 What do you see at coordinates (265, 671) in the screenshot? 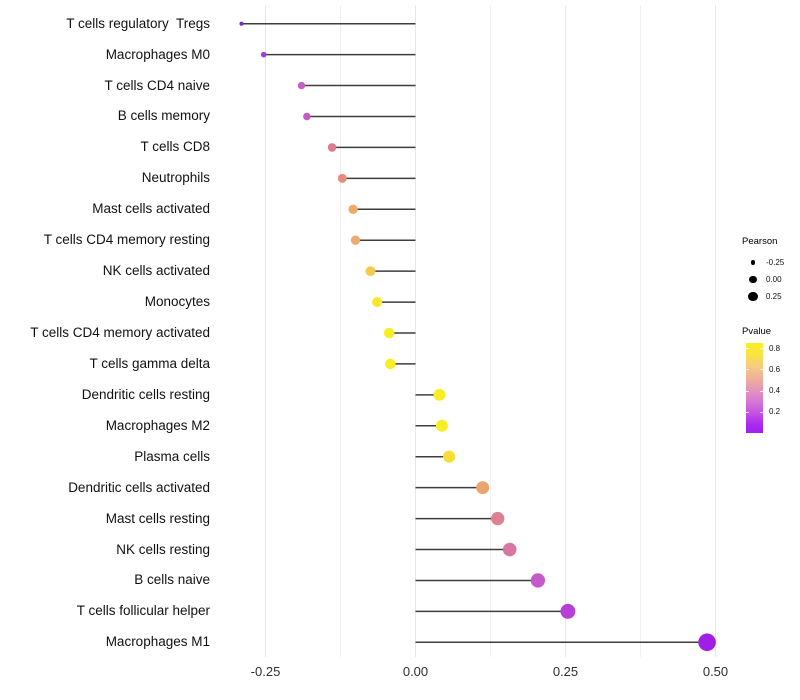
I see `x-axis-tick-label: -0.25` at bounding box center [265, 671].